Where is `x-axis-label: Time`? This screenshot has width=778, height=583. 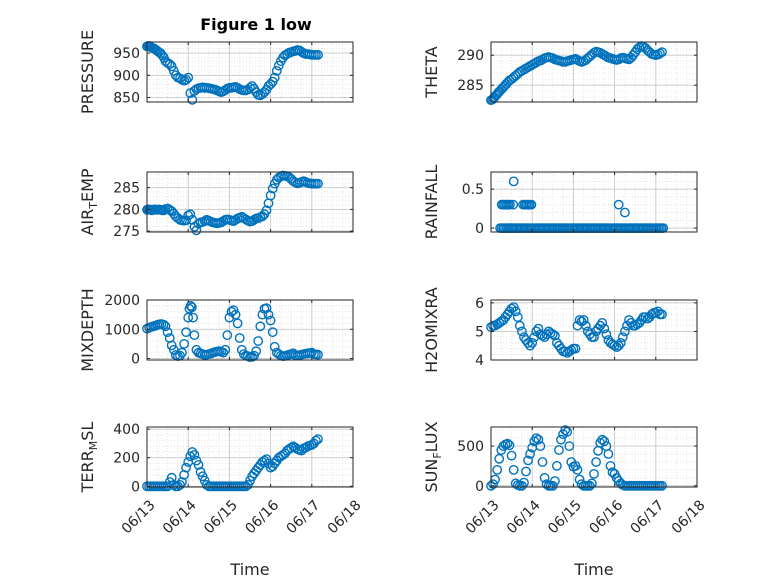 x-axis-label: Time is located at coordinates (249, 569).